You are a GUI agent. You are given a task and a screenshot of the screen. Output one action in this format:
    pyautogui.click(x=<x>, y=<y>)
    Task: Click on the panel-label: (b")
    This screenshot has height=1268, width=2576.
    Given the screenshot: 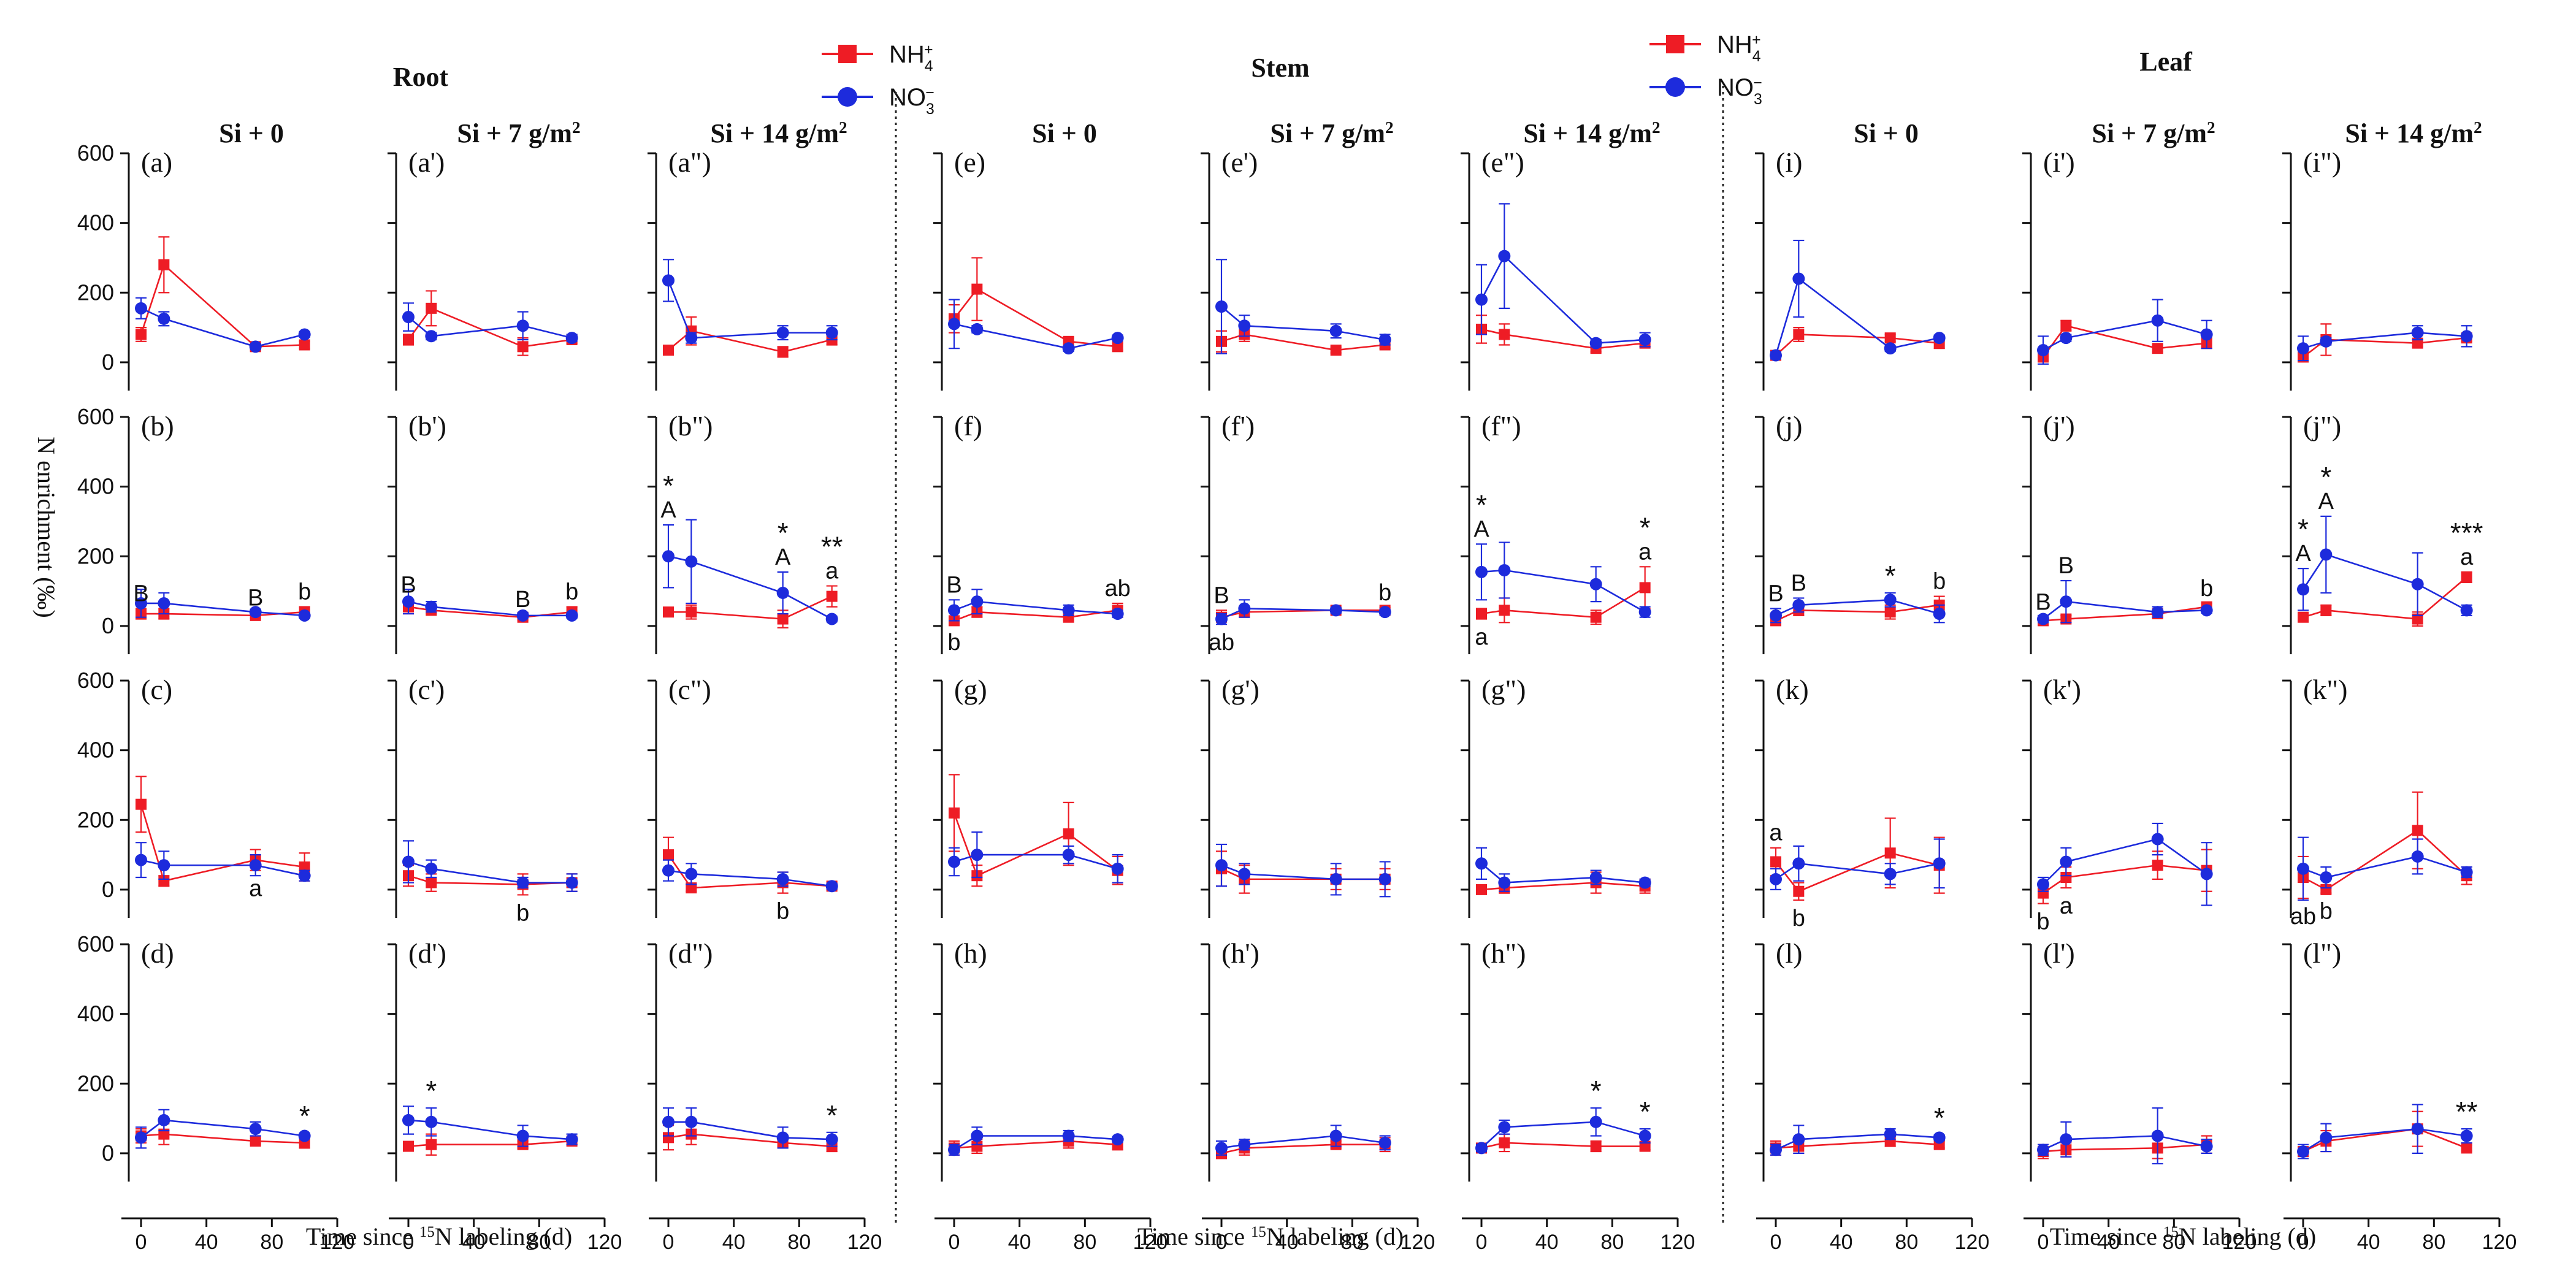 What is the action you would take?
    pyautogui.click(x=690, y=426)
    